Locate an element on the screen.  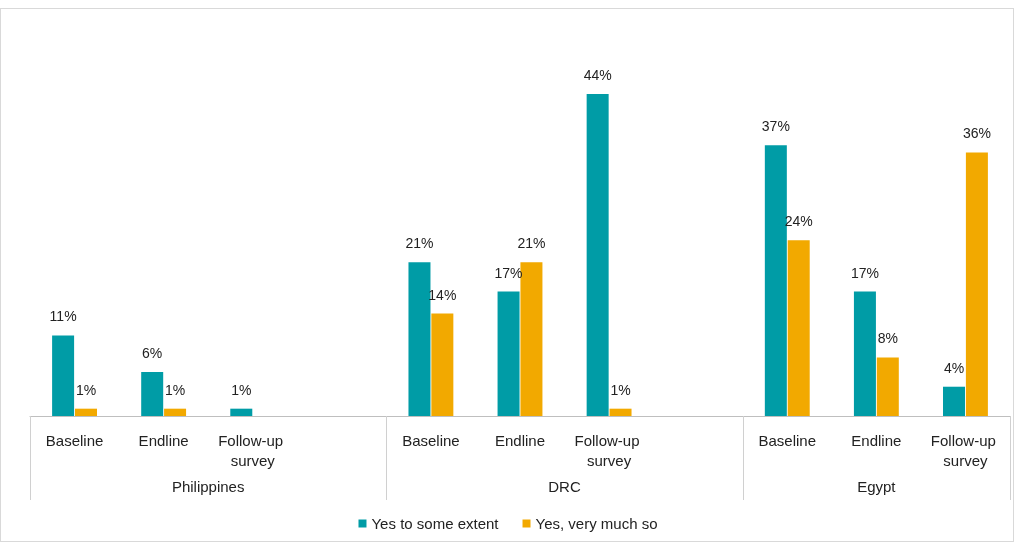
data-label: 8% is located at coordinates (887, 338).